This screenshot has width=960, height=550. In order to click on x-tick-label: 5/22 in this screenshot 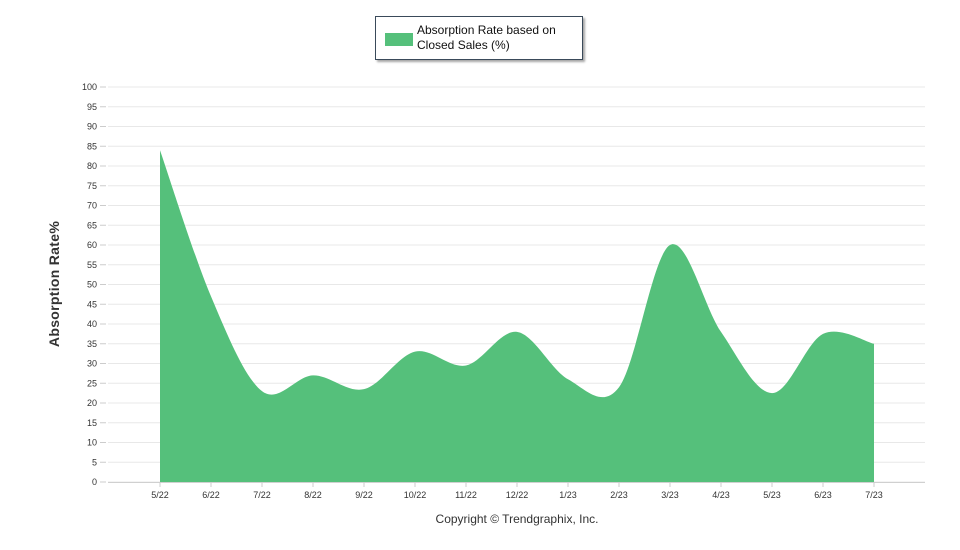, I will do `click(160, 495)`.